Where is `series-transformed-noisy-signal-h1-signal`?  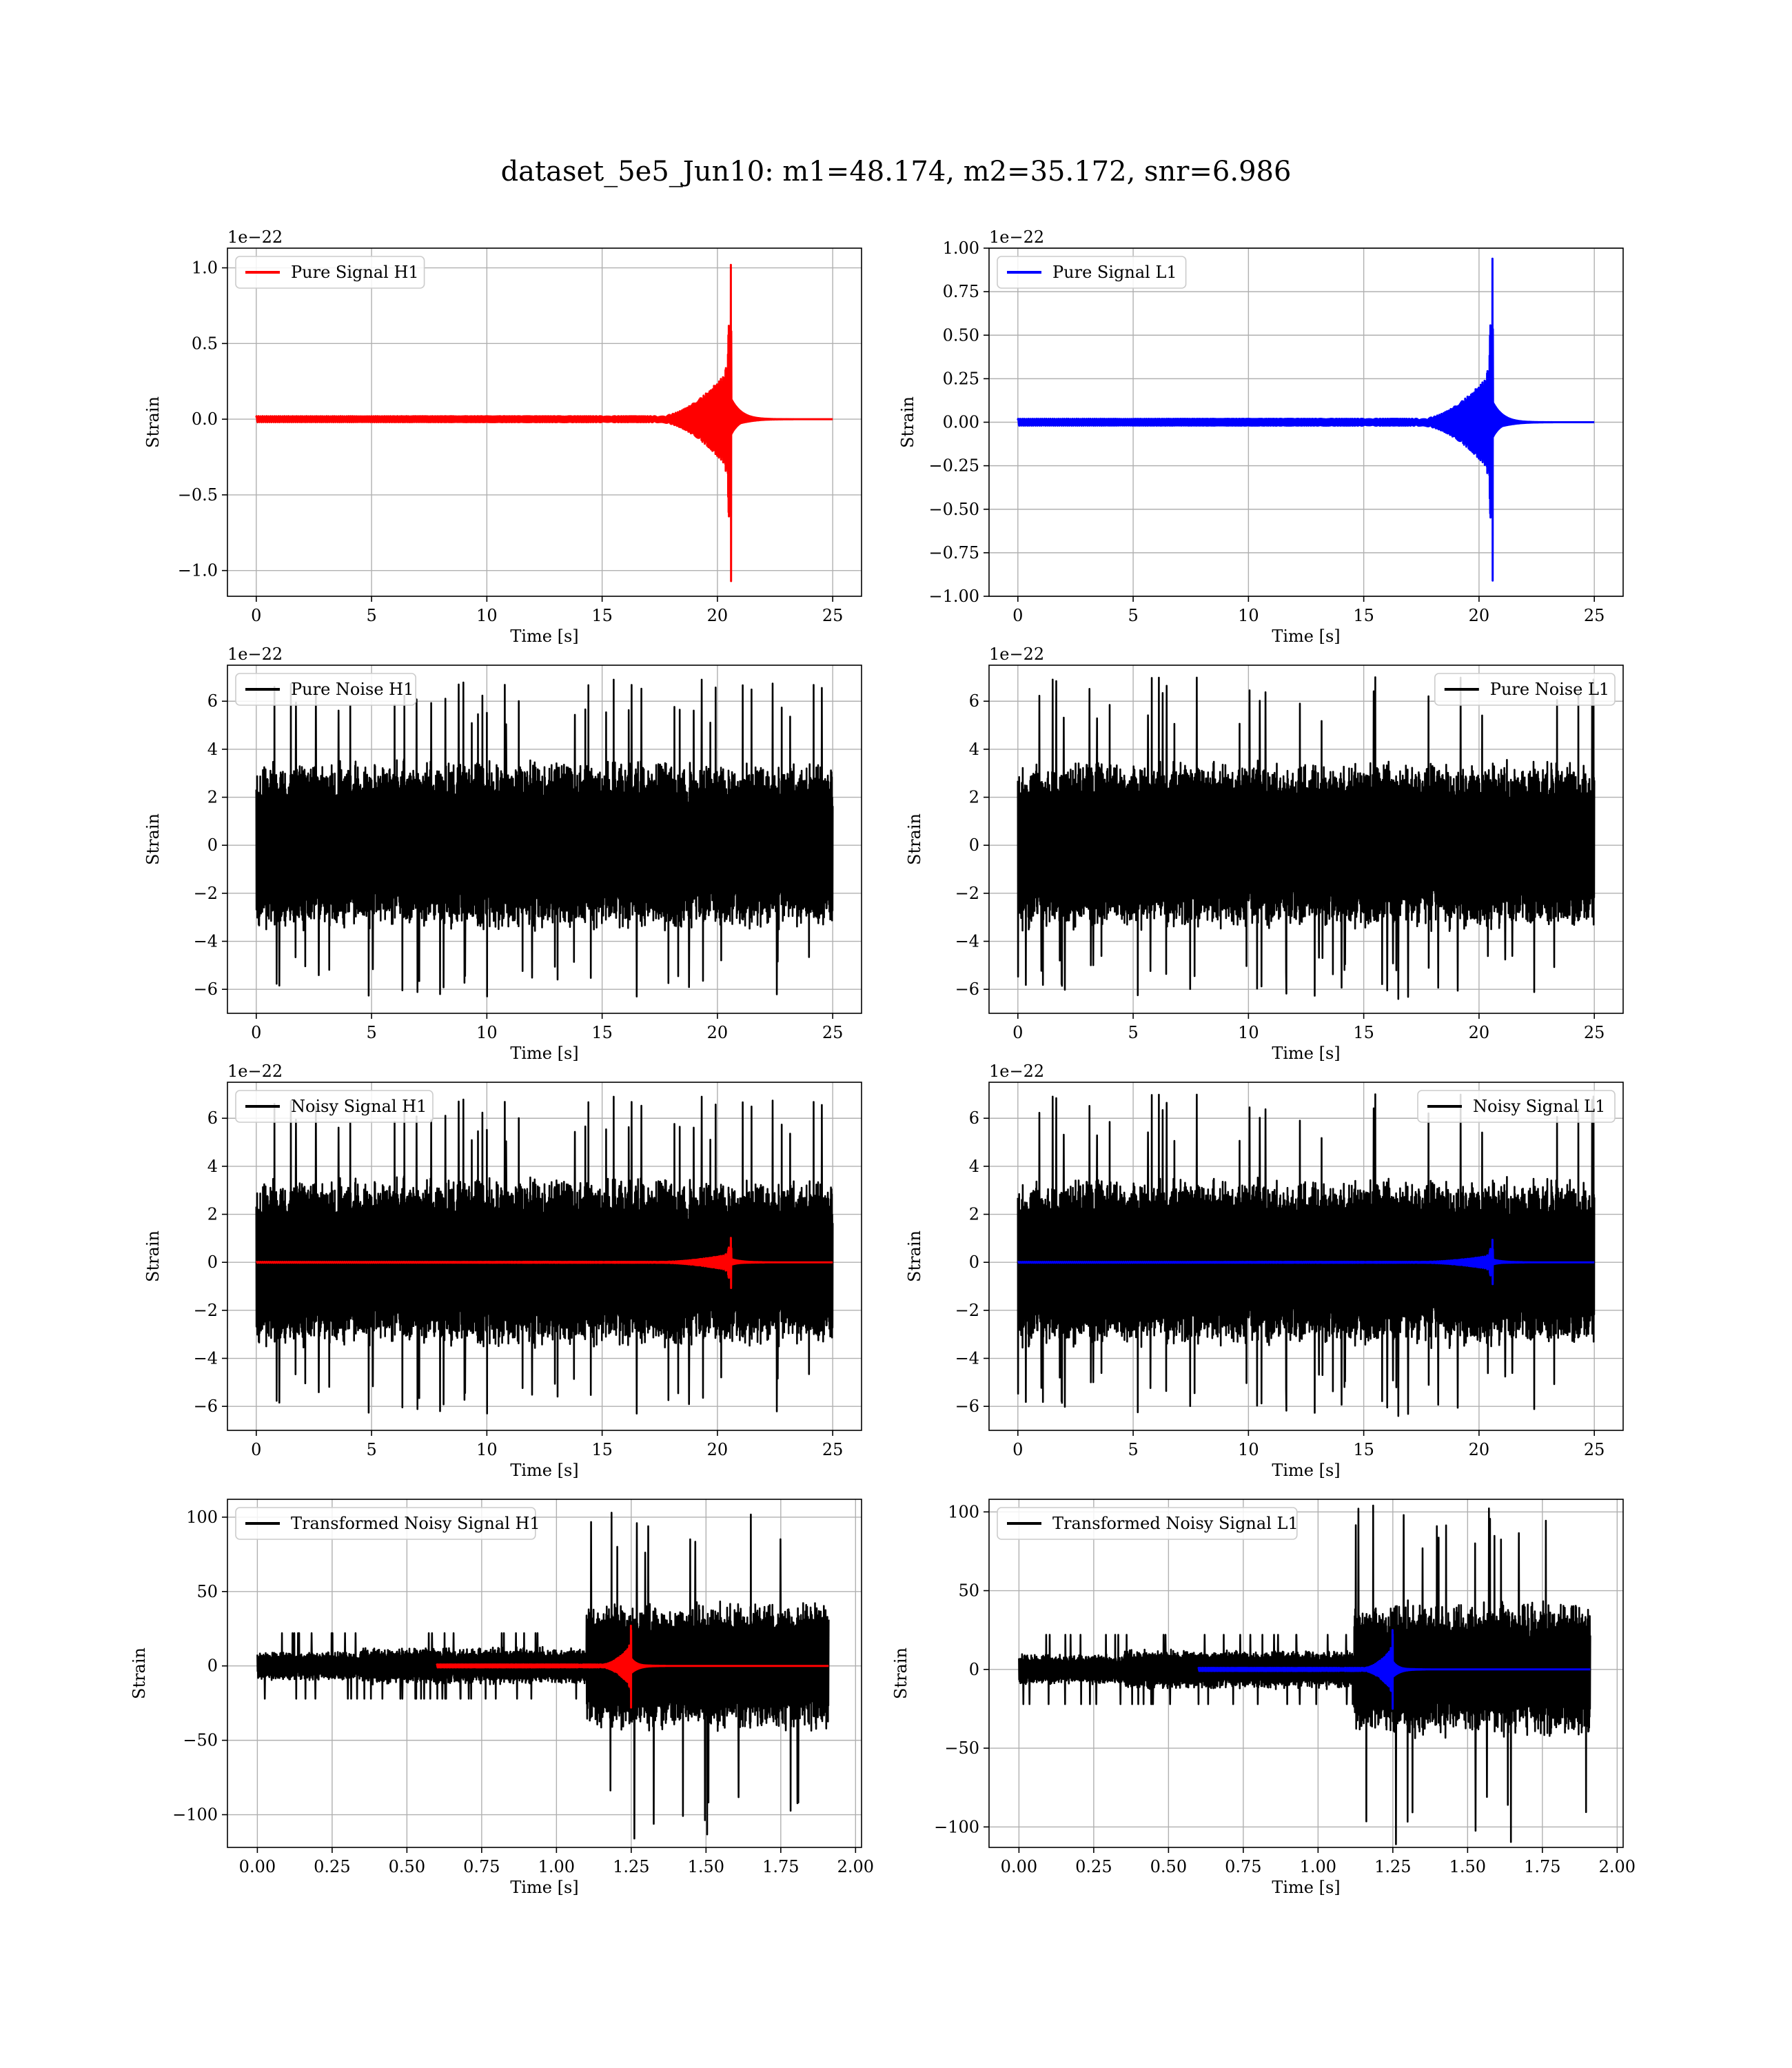
series-transformed-noisy-signal-h1-signal is located at coordinates (633, 1666).